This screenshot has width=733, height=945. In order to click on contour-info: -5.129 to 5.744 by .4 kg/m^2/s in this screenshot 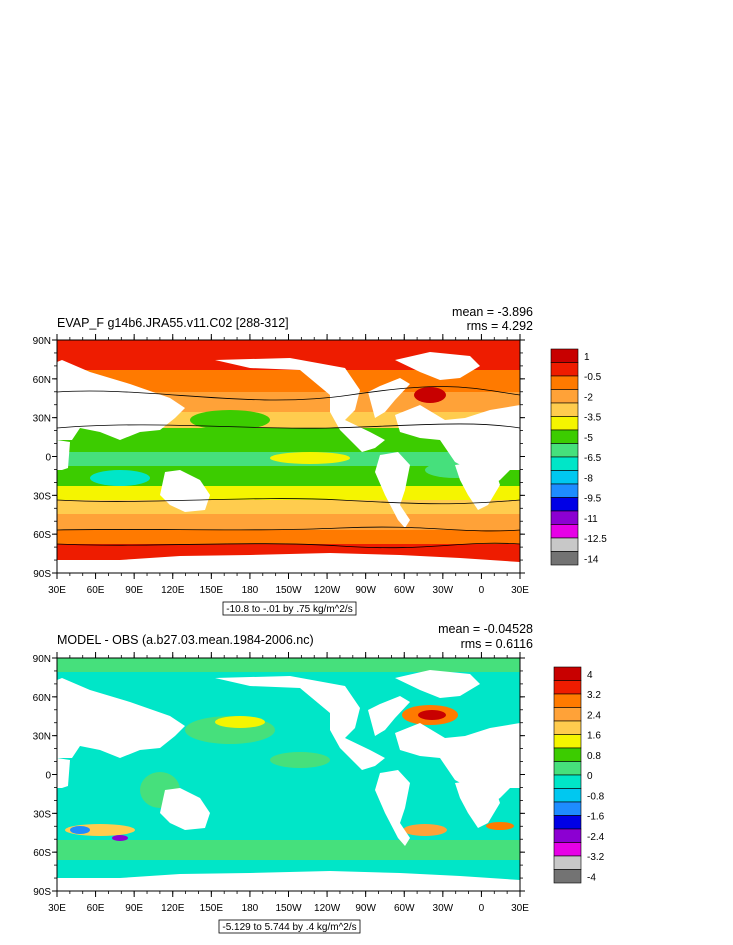, I will do `click(289, 927)`.